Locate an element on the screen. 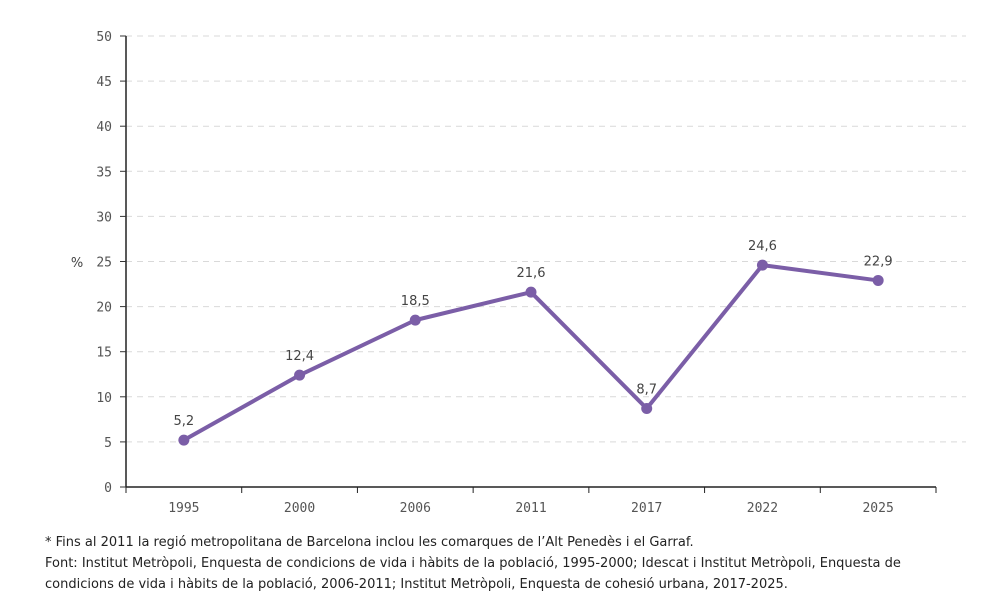  y-tick-label: 20 is located at coordinates (104, 308).